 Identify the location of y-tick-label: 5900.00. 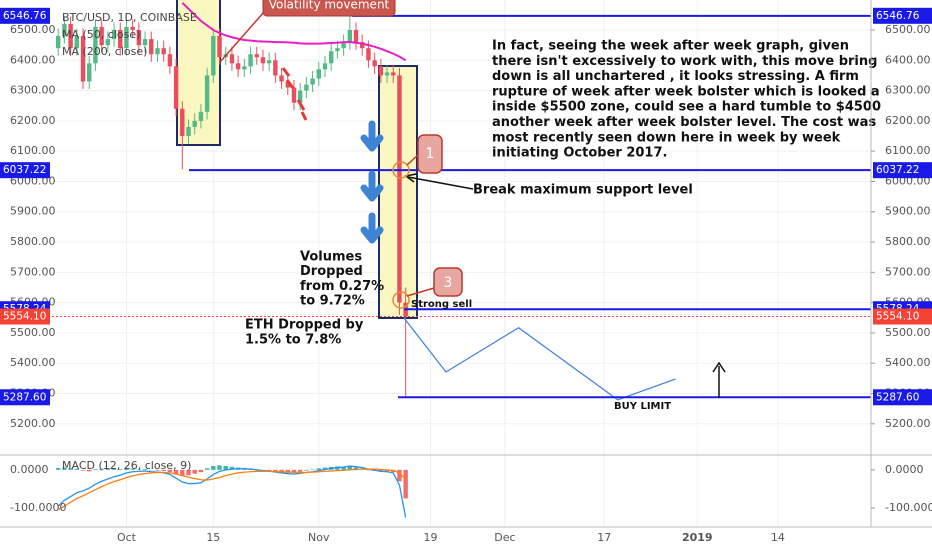
(908, 211).